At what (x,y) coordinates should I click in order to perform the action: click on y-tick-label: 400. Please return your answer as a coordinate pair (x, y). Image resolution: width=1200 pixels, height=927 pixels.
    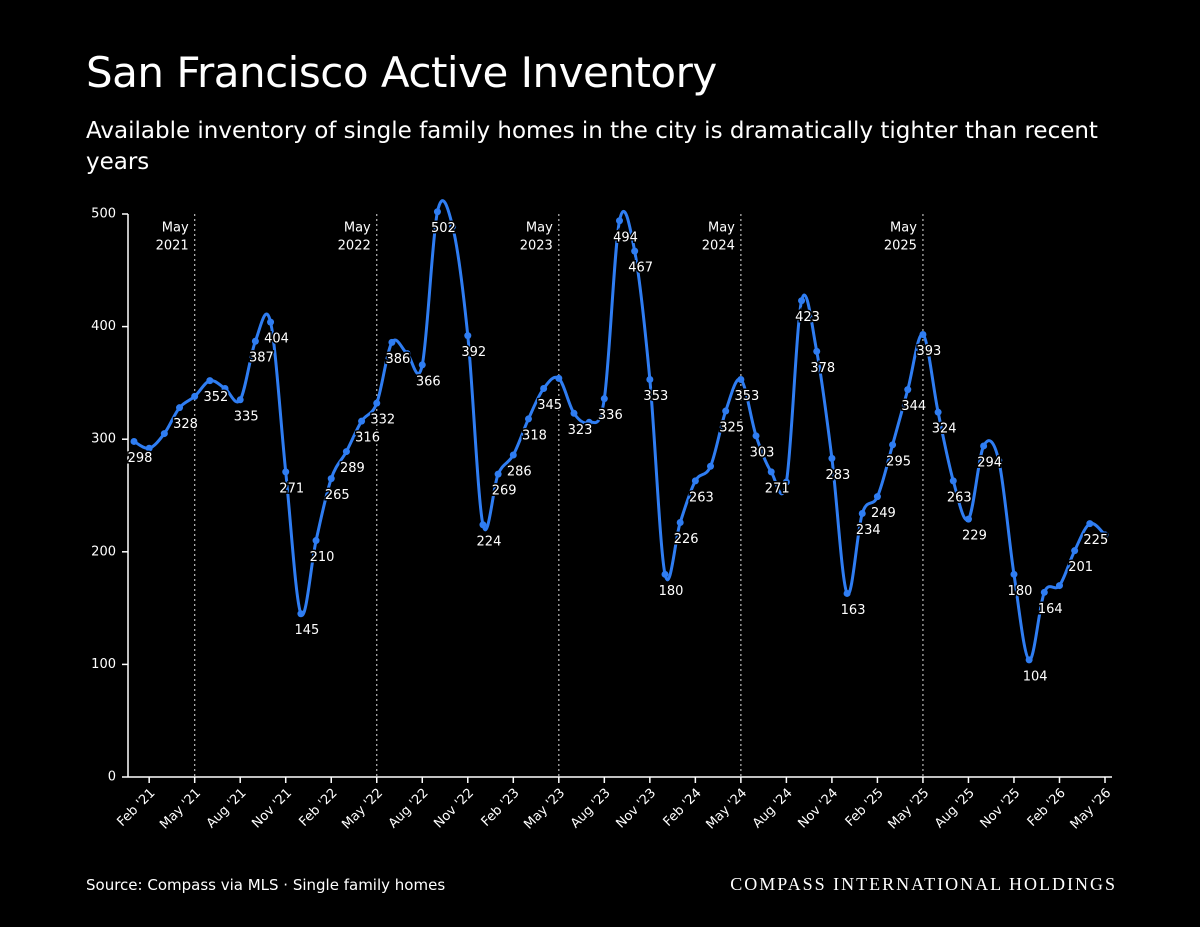
    Looking at the image, I should click on (103, 326).